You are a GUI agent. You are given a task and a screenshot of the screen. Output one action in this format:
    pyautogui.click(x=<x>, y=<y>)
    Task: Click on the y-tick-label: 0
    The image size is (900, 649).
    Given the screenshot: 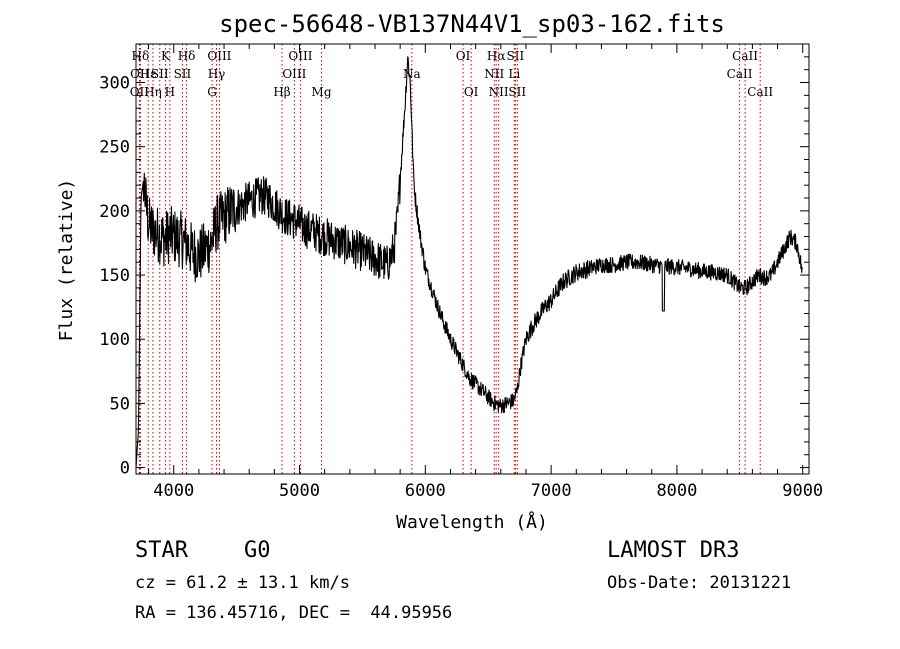 What is the action you would take?
    pyautogui.click(x=125, y=469)
    